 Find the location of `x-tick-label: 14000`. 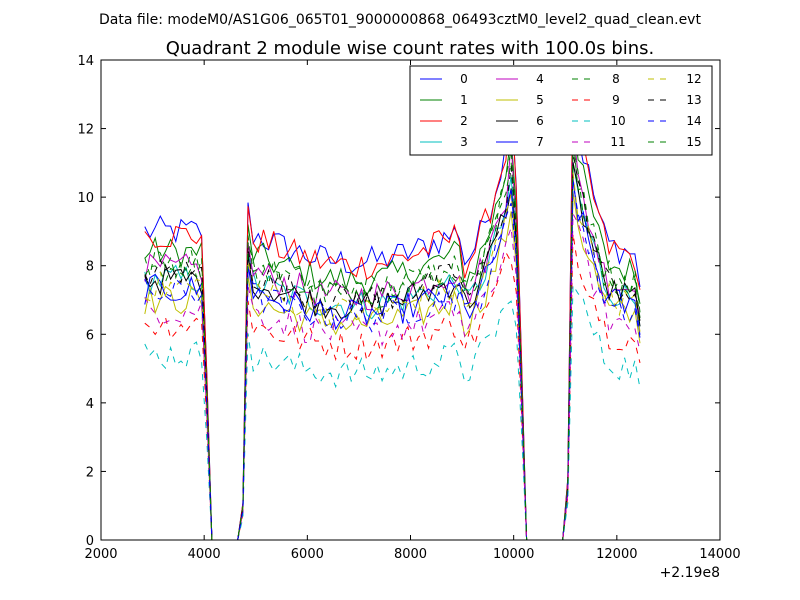

x-tick-label: 14000 is located at coordinates (719, 554).